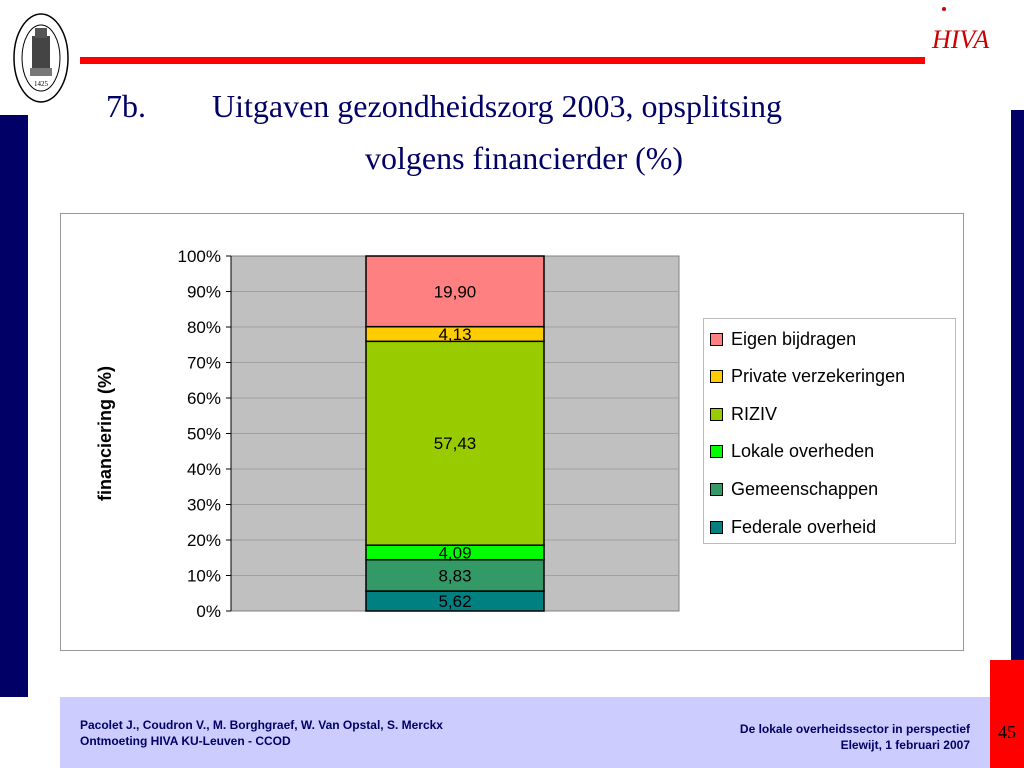 The image size is (1024, 768). Describe the element at coordinates (208, 611) in the screenshot. I see `y-tick-label: 0%` at that location.